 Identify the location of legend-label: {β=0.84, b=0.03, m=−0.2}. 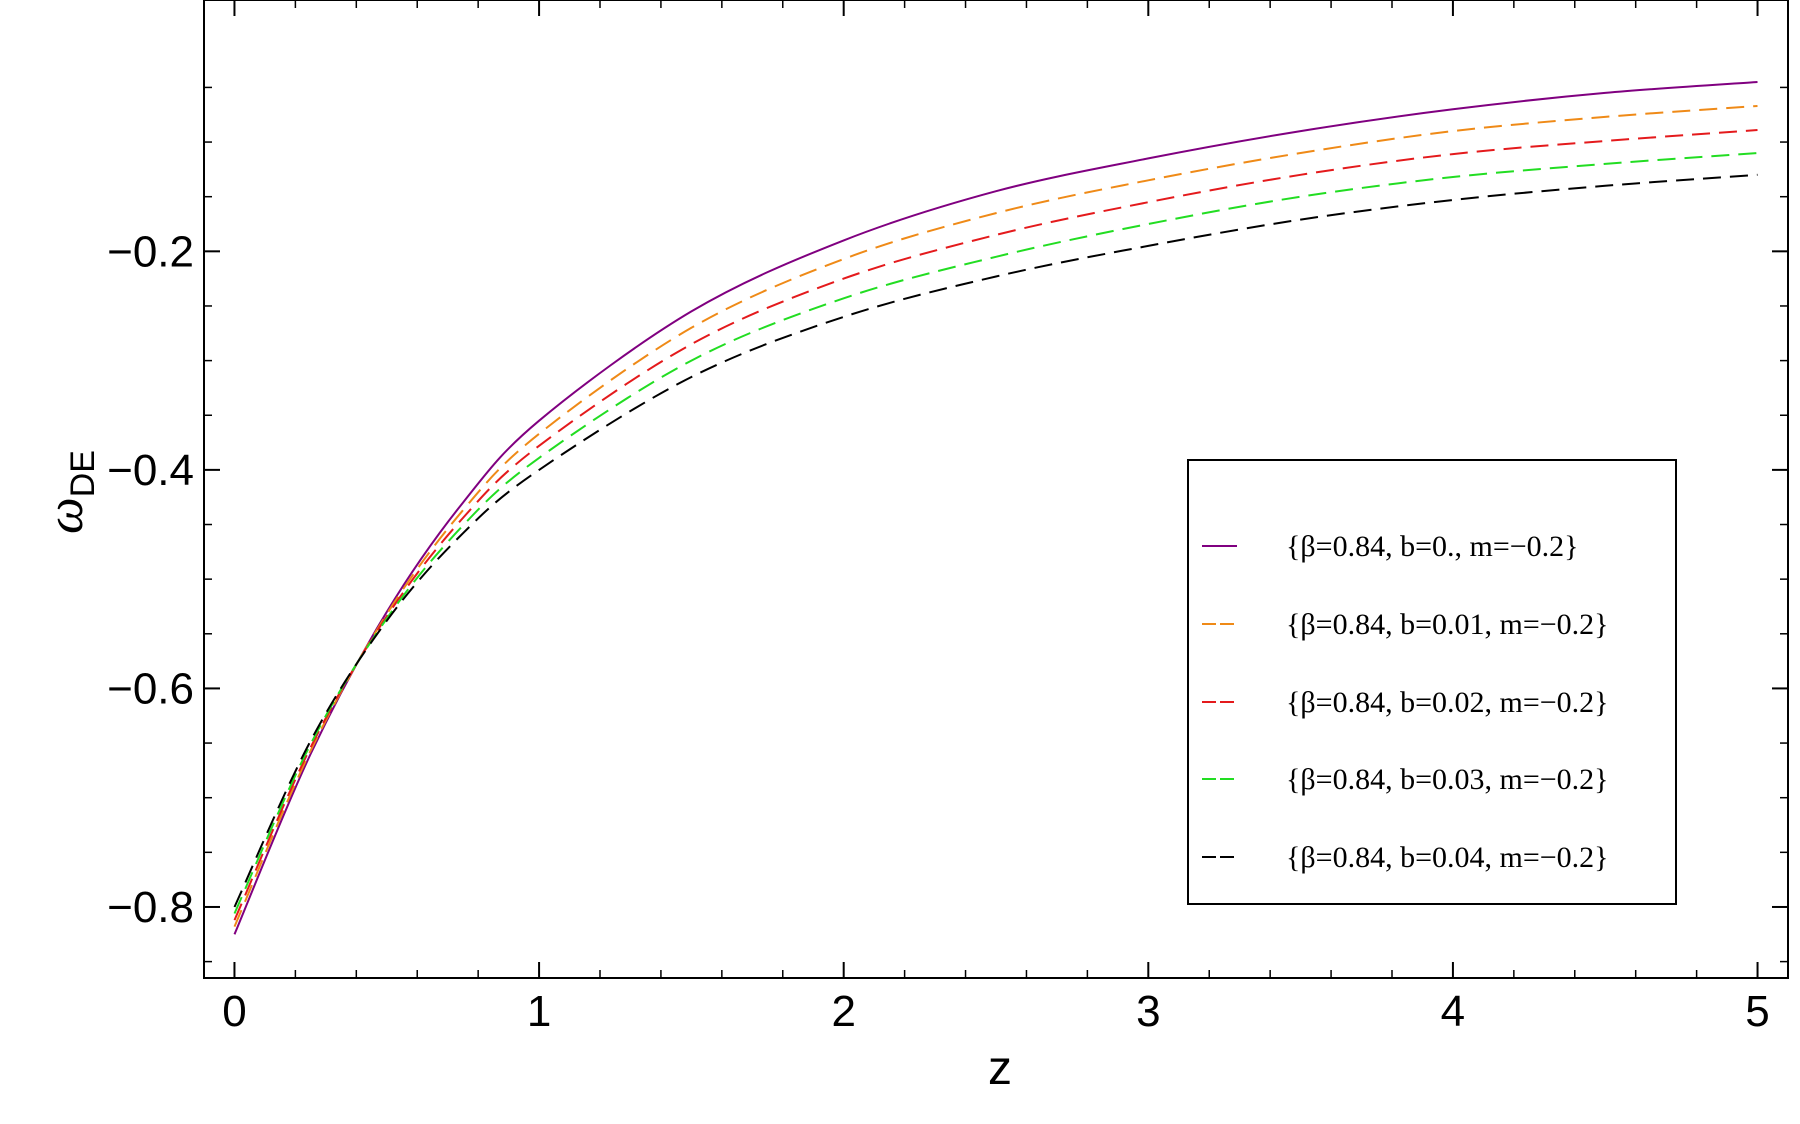
(1447, 779).